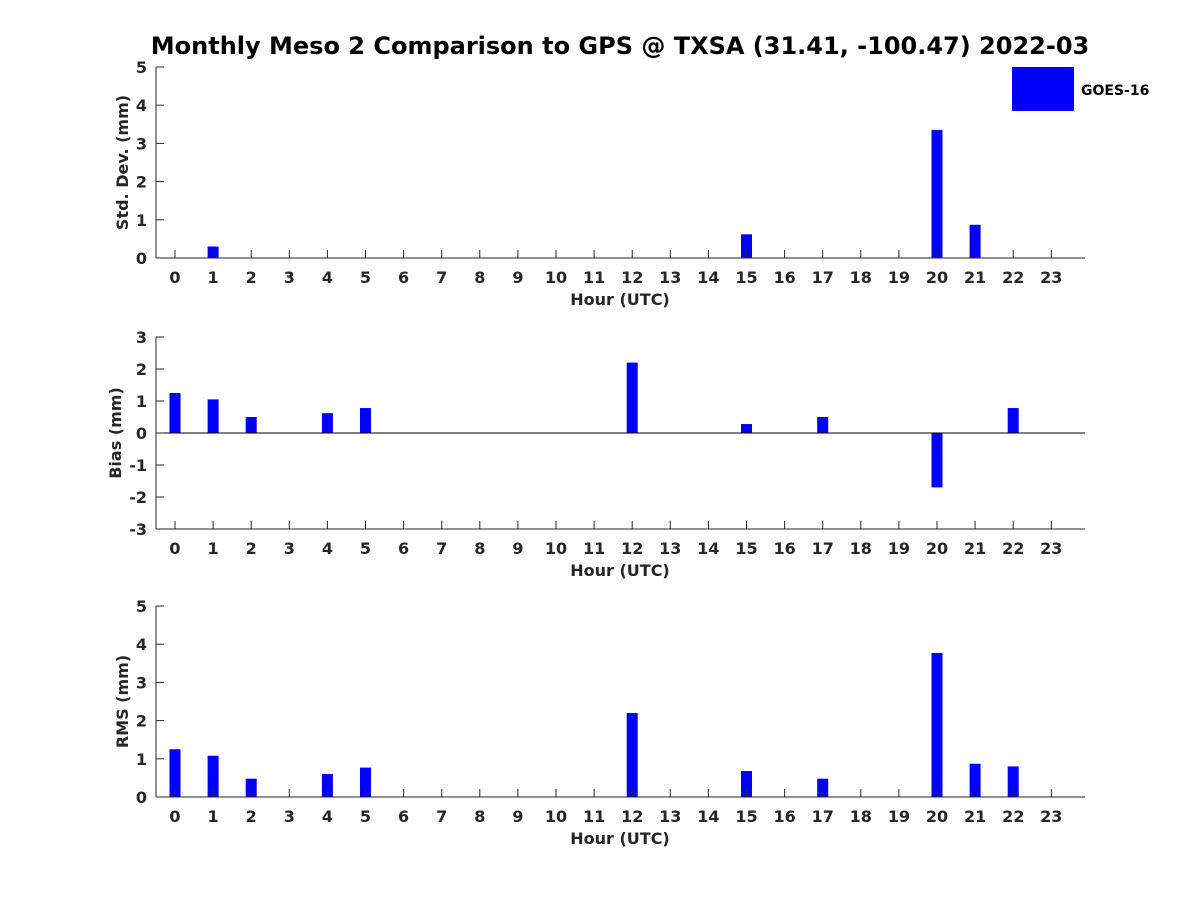 The height and width of the screenshot is (900, 1200). I want to click on legend: GOES-16, so click(1080, 89).